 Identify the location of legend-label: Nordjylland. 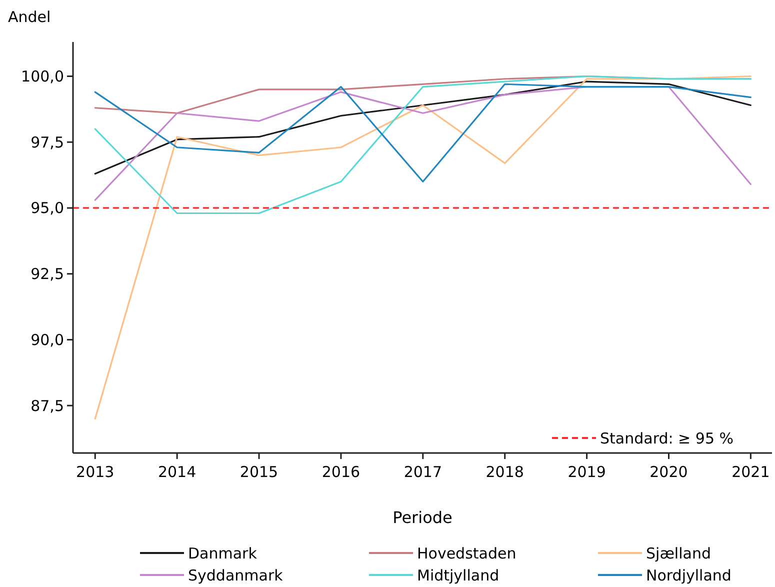
(689, 575).